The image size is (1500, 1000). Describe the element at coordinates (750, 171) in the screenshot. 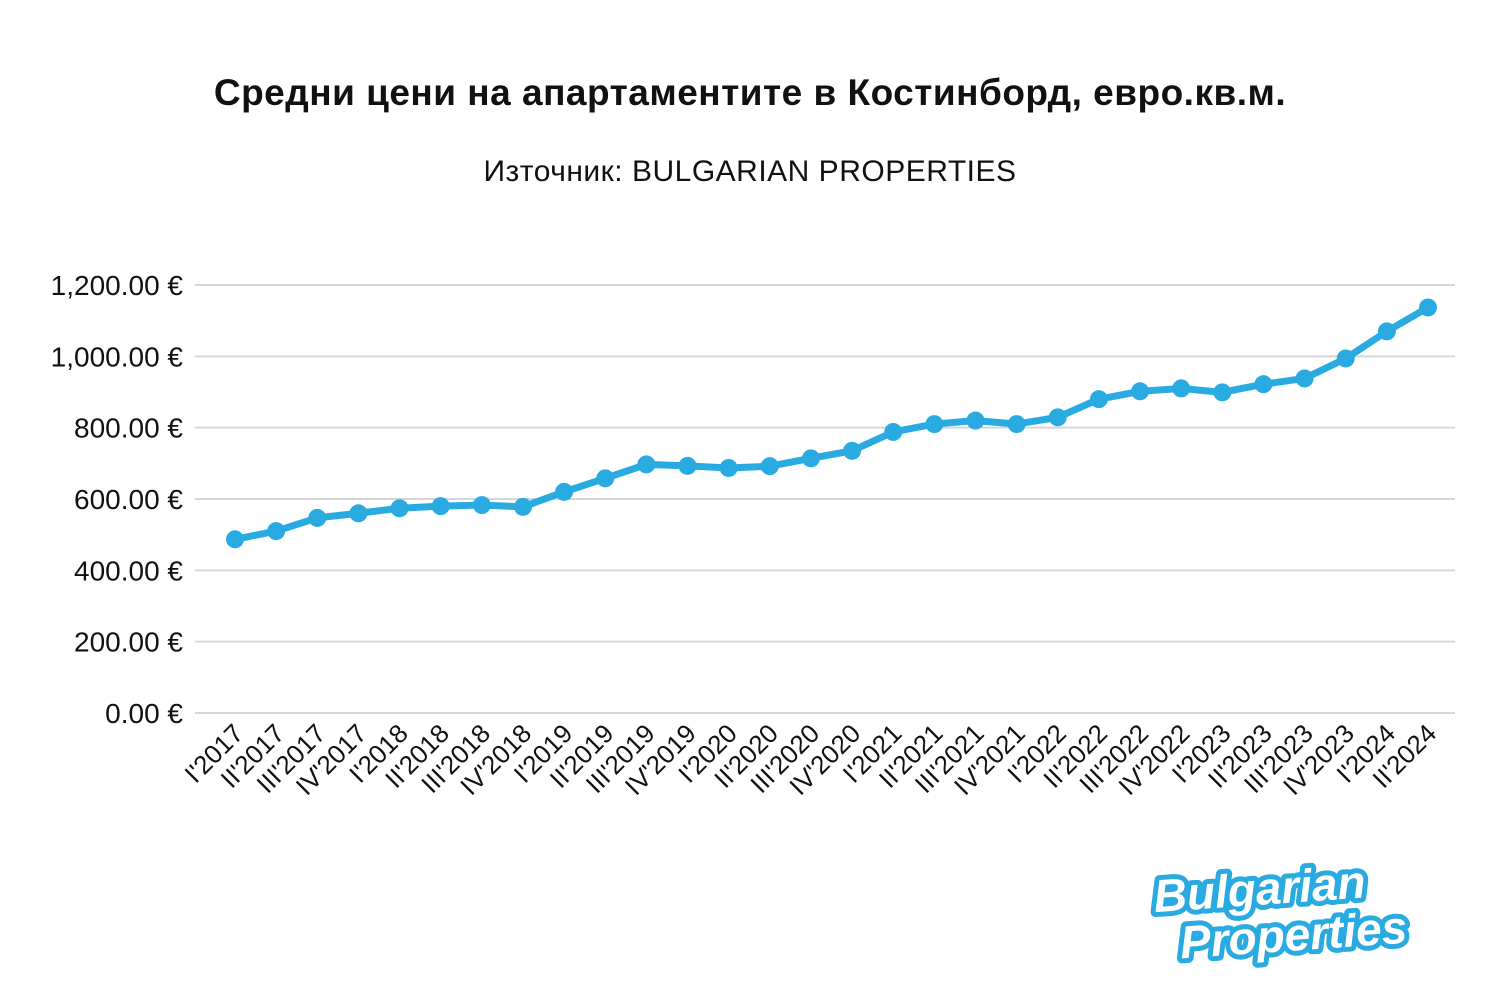

I see `chart-subtitle: Източник: BULGARIAN PROPERTIES` at that location.